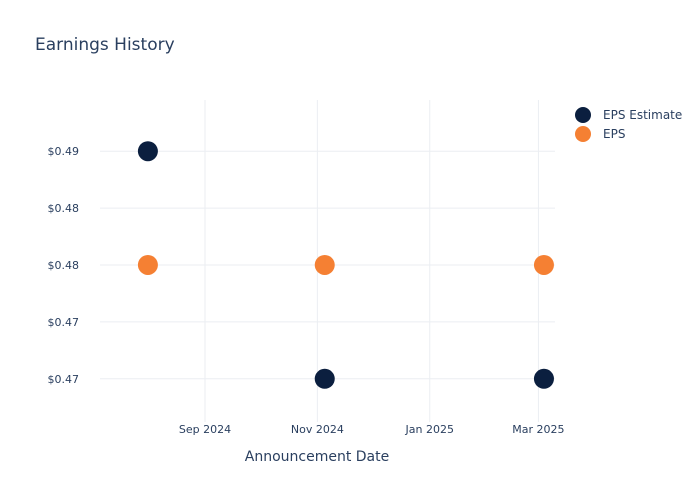 The height and width of the screenshot is (500, 700). I want to click on x-tick-labels: Sep 2024 Nov 2024 Jan 2025 Mar 2025, so click(372, 429).